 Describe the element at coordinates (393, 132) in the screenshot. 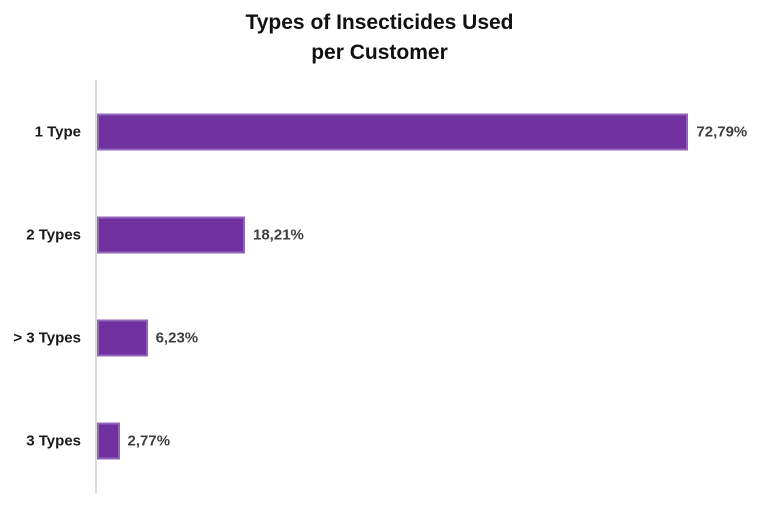

I see `bar-1-type` at that location.